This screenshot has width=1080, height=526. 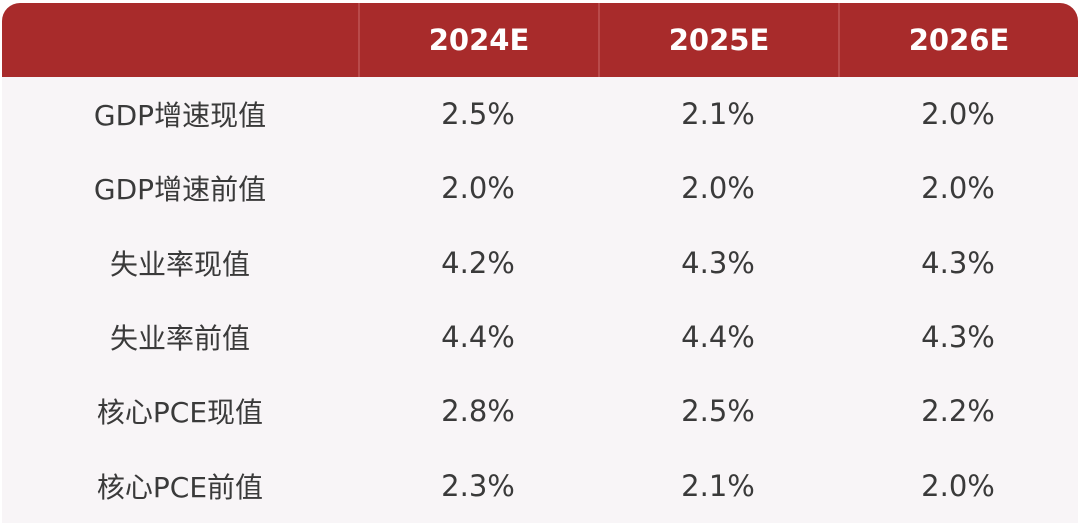 I want to click on table-row: GDP增速前值 2.0% 2.0% 2.0%, so click(x=540, y=188).